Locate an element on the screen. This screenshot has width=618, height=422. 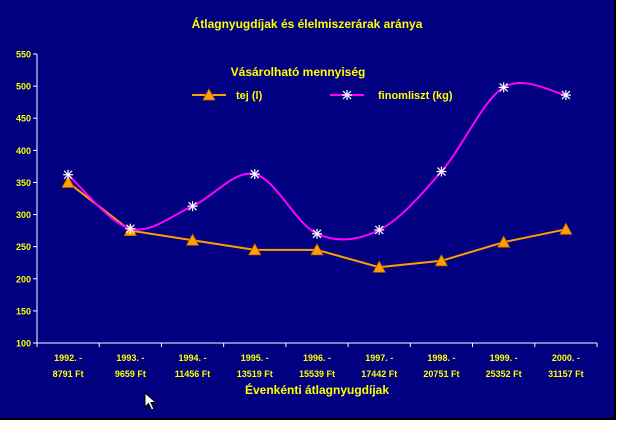
x-tick-label: 1995. - is located at coordinates (255, 358).